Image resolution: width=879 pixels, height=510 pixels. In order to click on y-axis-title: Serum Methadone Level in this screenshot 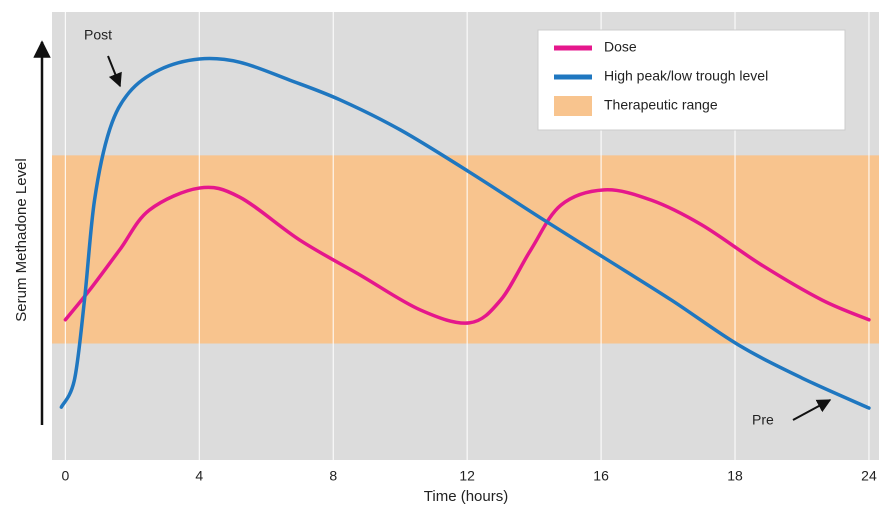, I will do `click(21, 239)`.